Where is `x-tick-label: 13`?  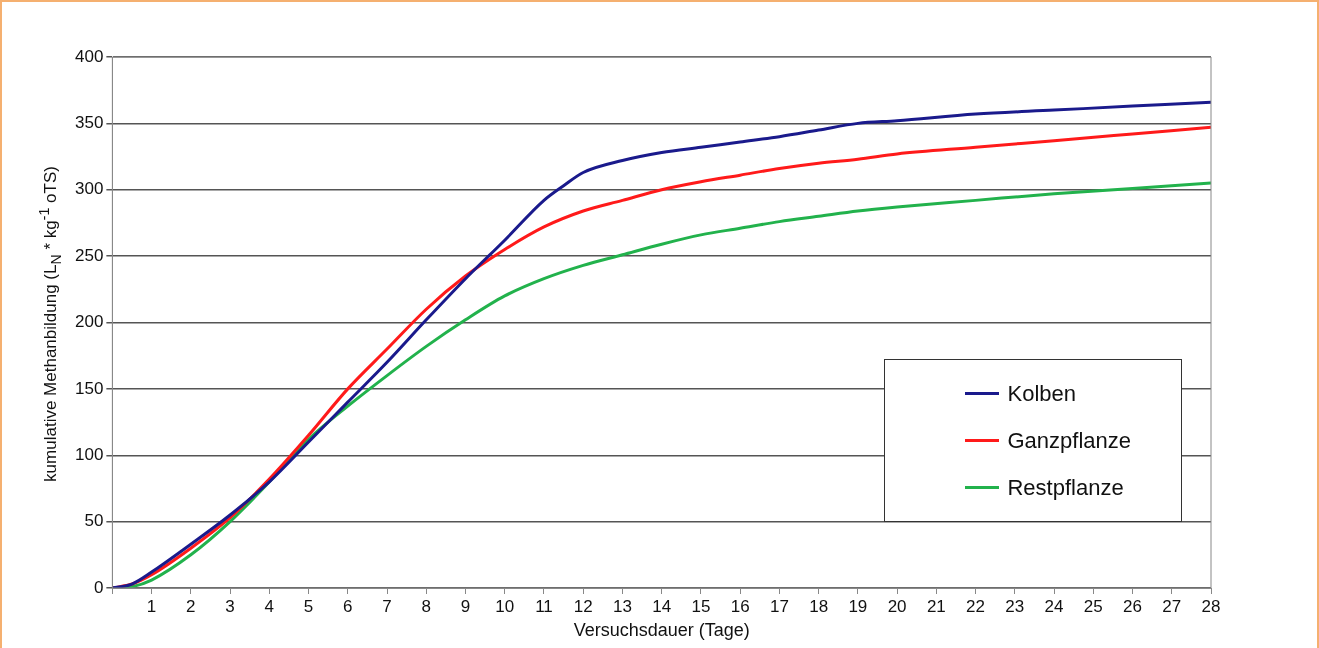 x-tick-label: 13 is located at coordinates (622, 606).